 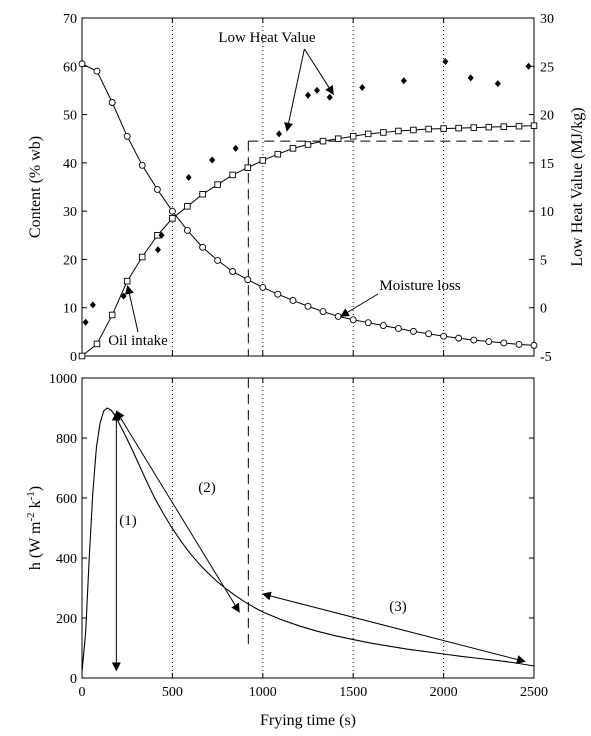 I want to click on phase-2-label: (2), so click(x=207, y=488).